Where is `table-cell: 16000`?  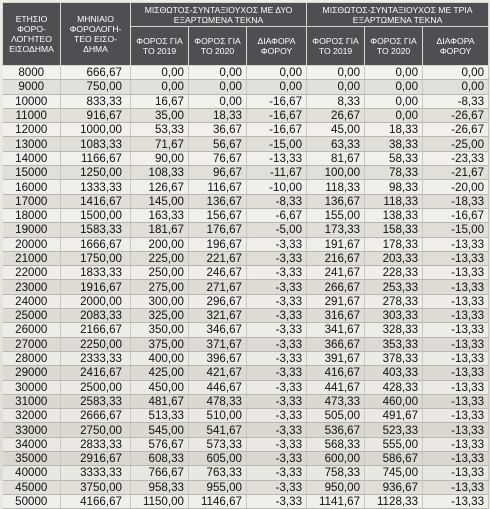 table-cell: 16000 is located at coordinates (31, 187).